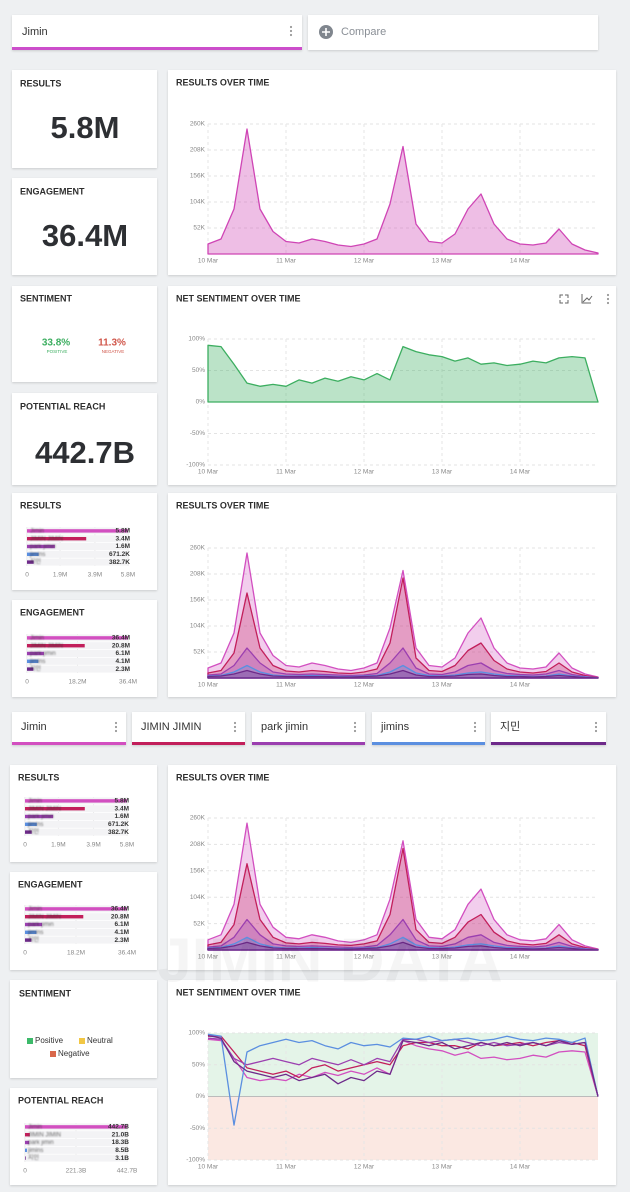 This screenshot has height=1192, width=630. Describe the element at coordinates (33, 1158) in the screenshot. I see `category-label: 지민` at that location.